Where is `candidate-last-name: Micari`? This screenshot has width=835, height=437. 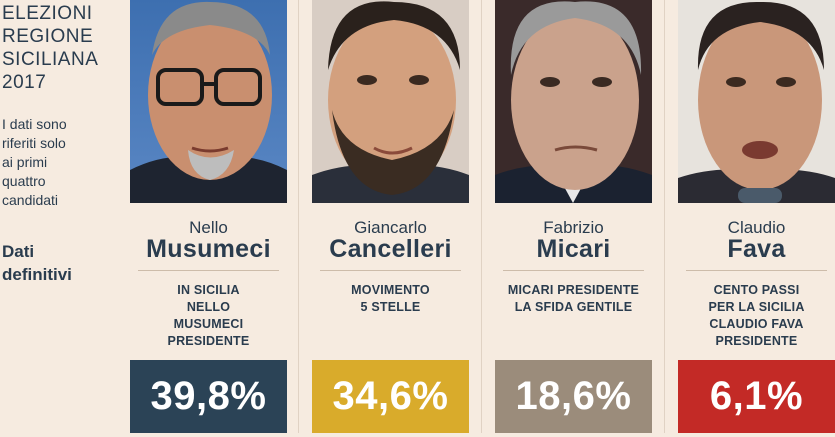
candidate-last-name: Micari is located at coordinates (573, 249).